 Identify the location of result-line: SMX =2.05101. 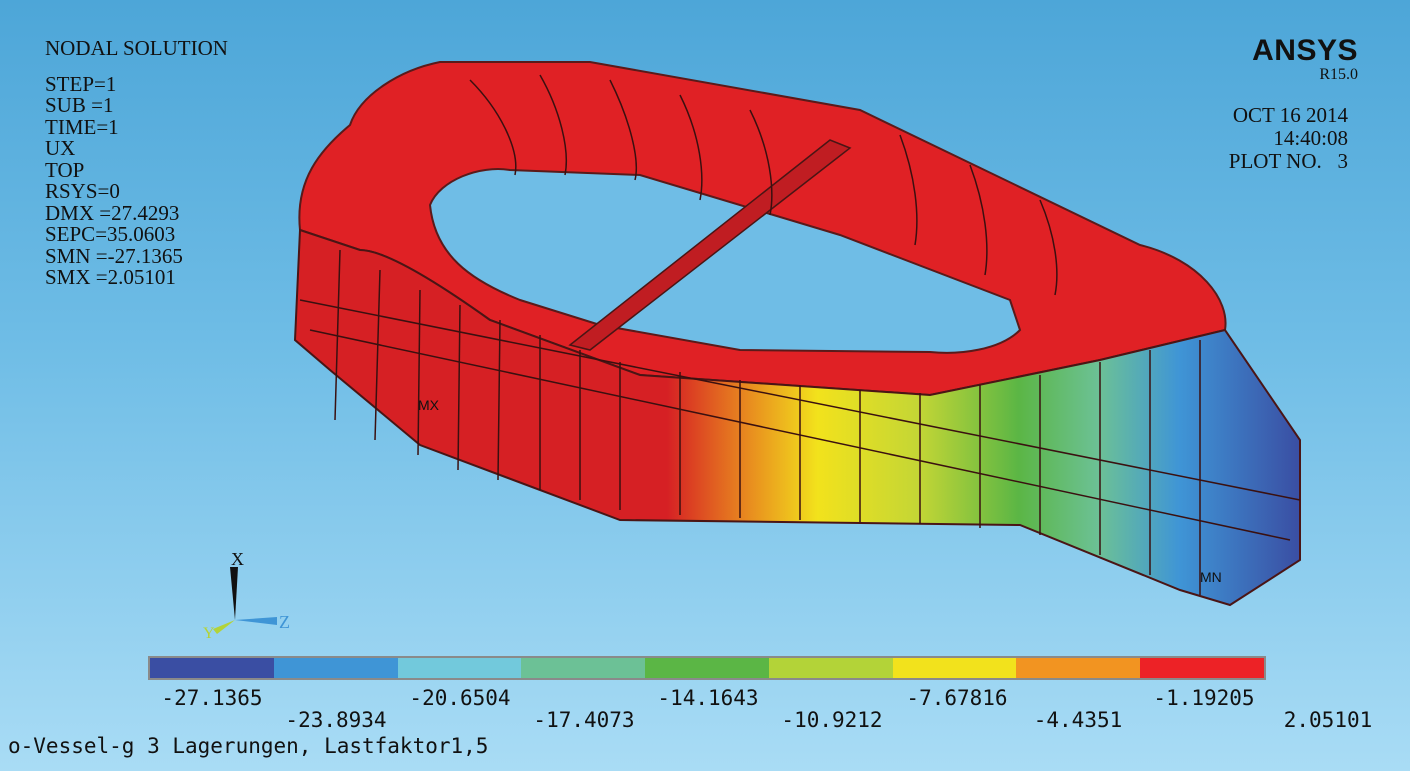
(110, 277).